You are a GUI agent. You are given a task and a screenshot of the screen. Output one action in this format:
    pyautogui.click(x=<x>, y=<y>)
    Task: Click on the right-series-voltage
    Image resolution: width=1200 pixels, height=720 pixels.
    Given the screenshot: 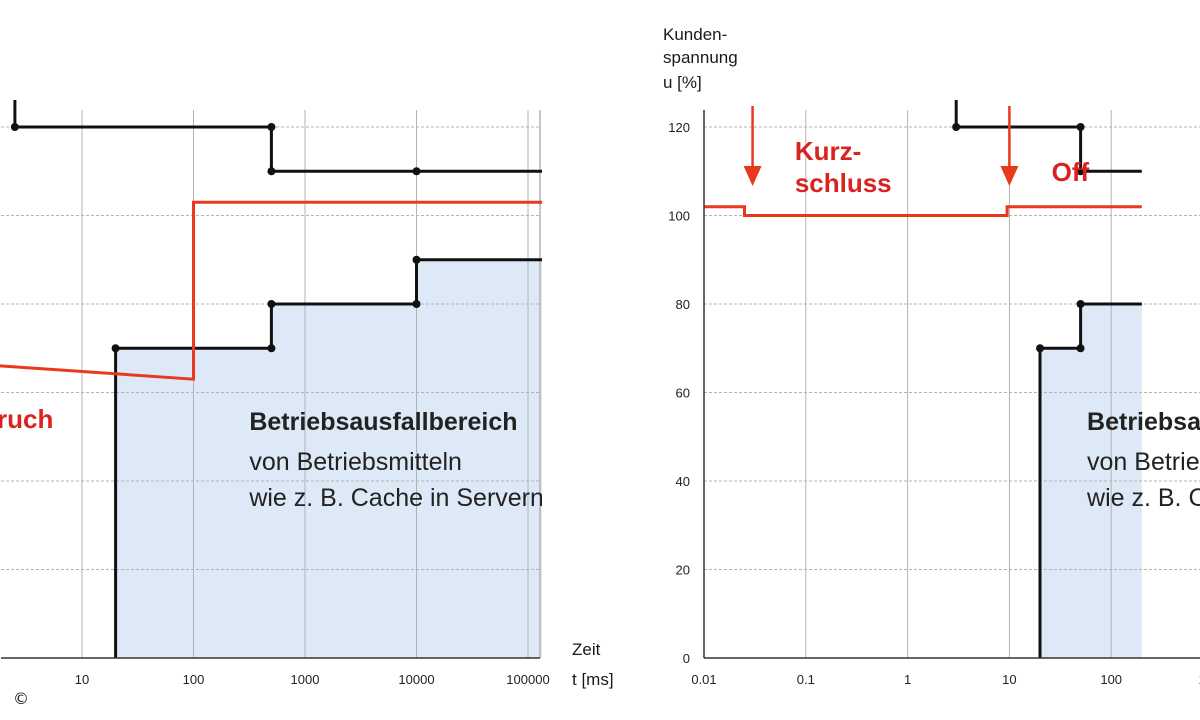 What is the action you would take?
    pyautogui.click(x=923, y=211)
    